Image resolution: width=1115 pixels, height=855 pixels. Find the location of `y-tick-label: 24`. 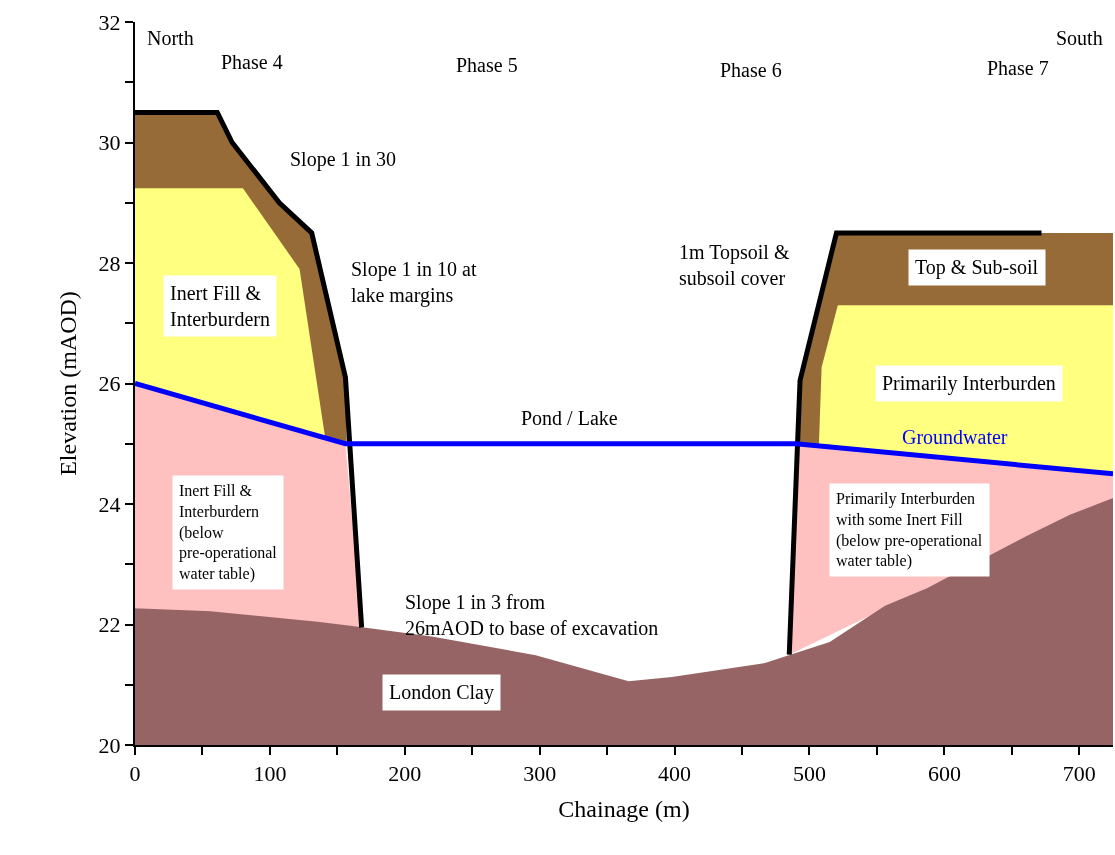

y-tick-label: 24 is located at coordinates (109, 504).